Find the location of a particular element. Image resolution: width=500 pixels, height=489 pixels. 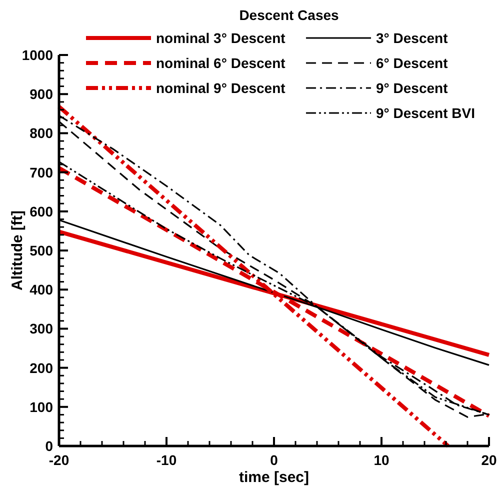

y-tick-label: 500 is located at coordinates (42, 250).